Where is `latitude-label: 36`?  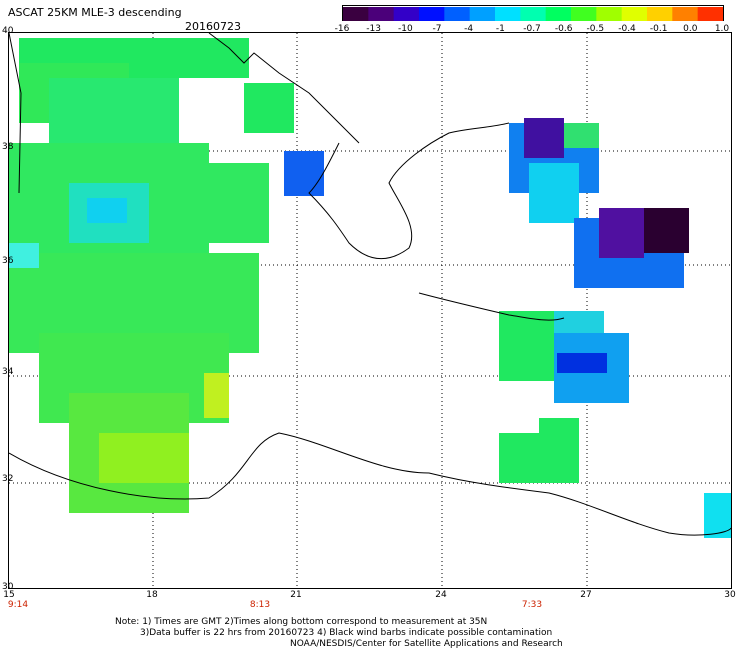 latitude-label: 36 is located at coordinates (8, 261).